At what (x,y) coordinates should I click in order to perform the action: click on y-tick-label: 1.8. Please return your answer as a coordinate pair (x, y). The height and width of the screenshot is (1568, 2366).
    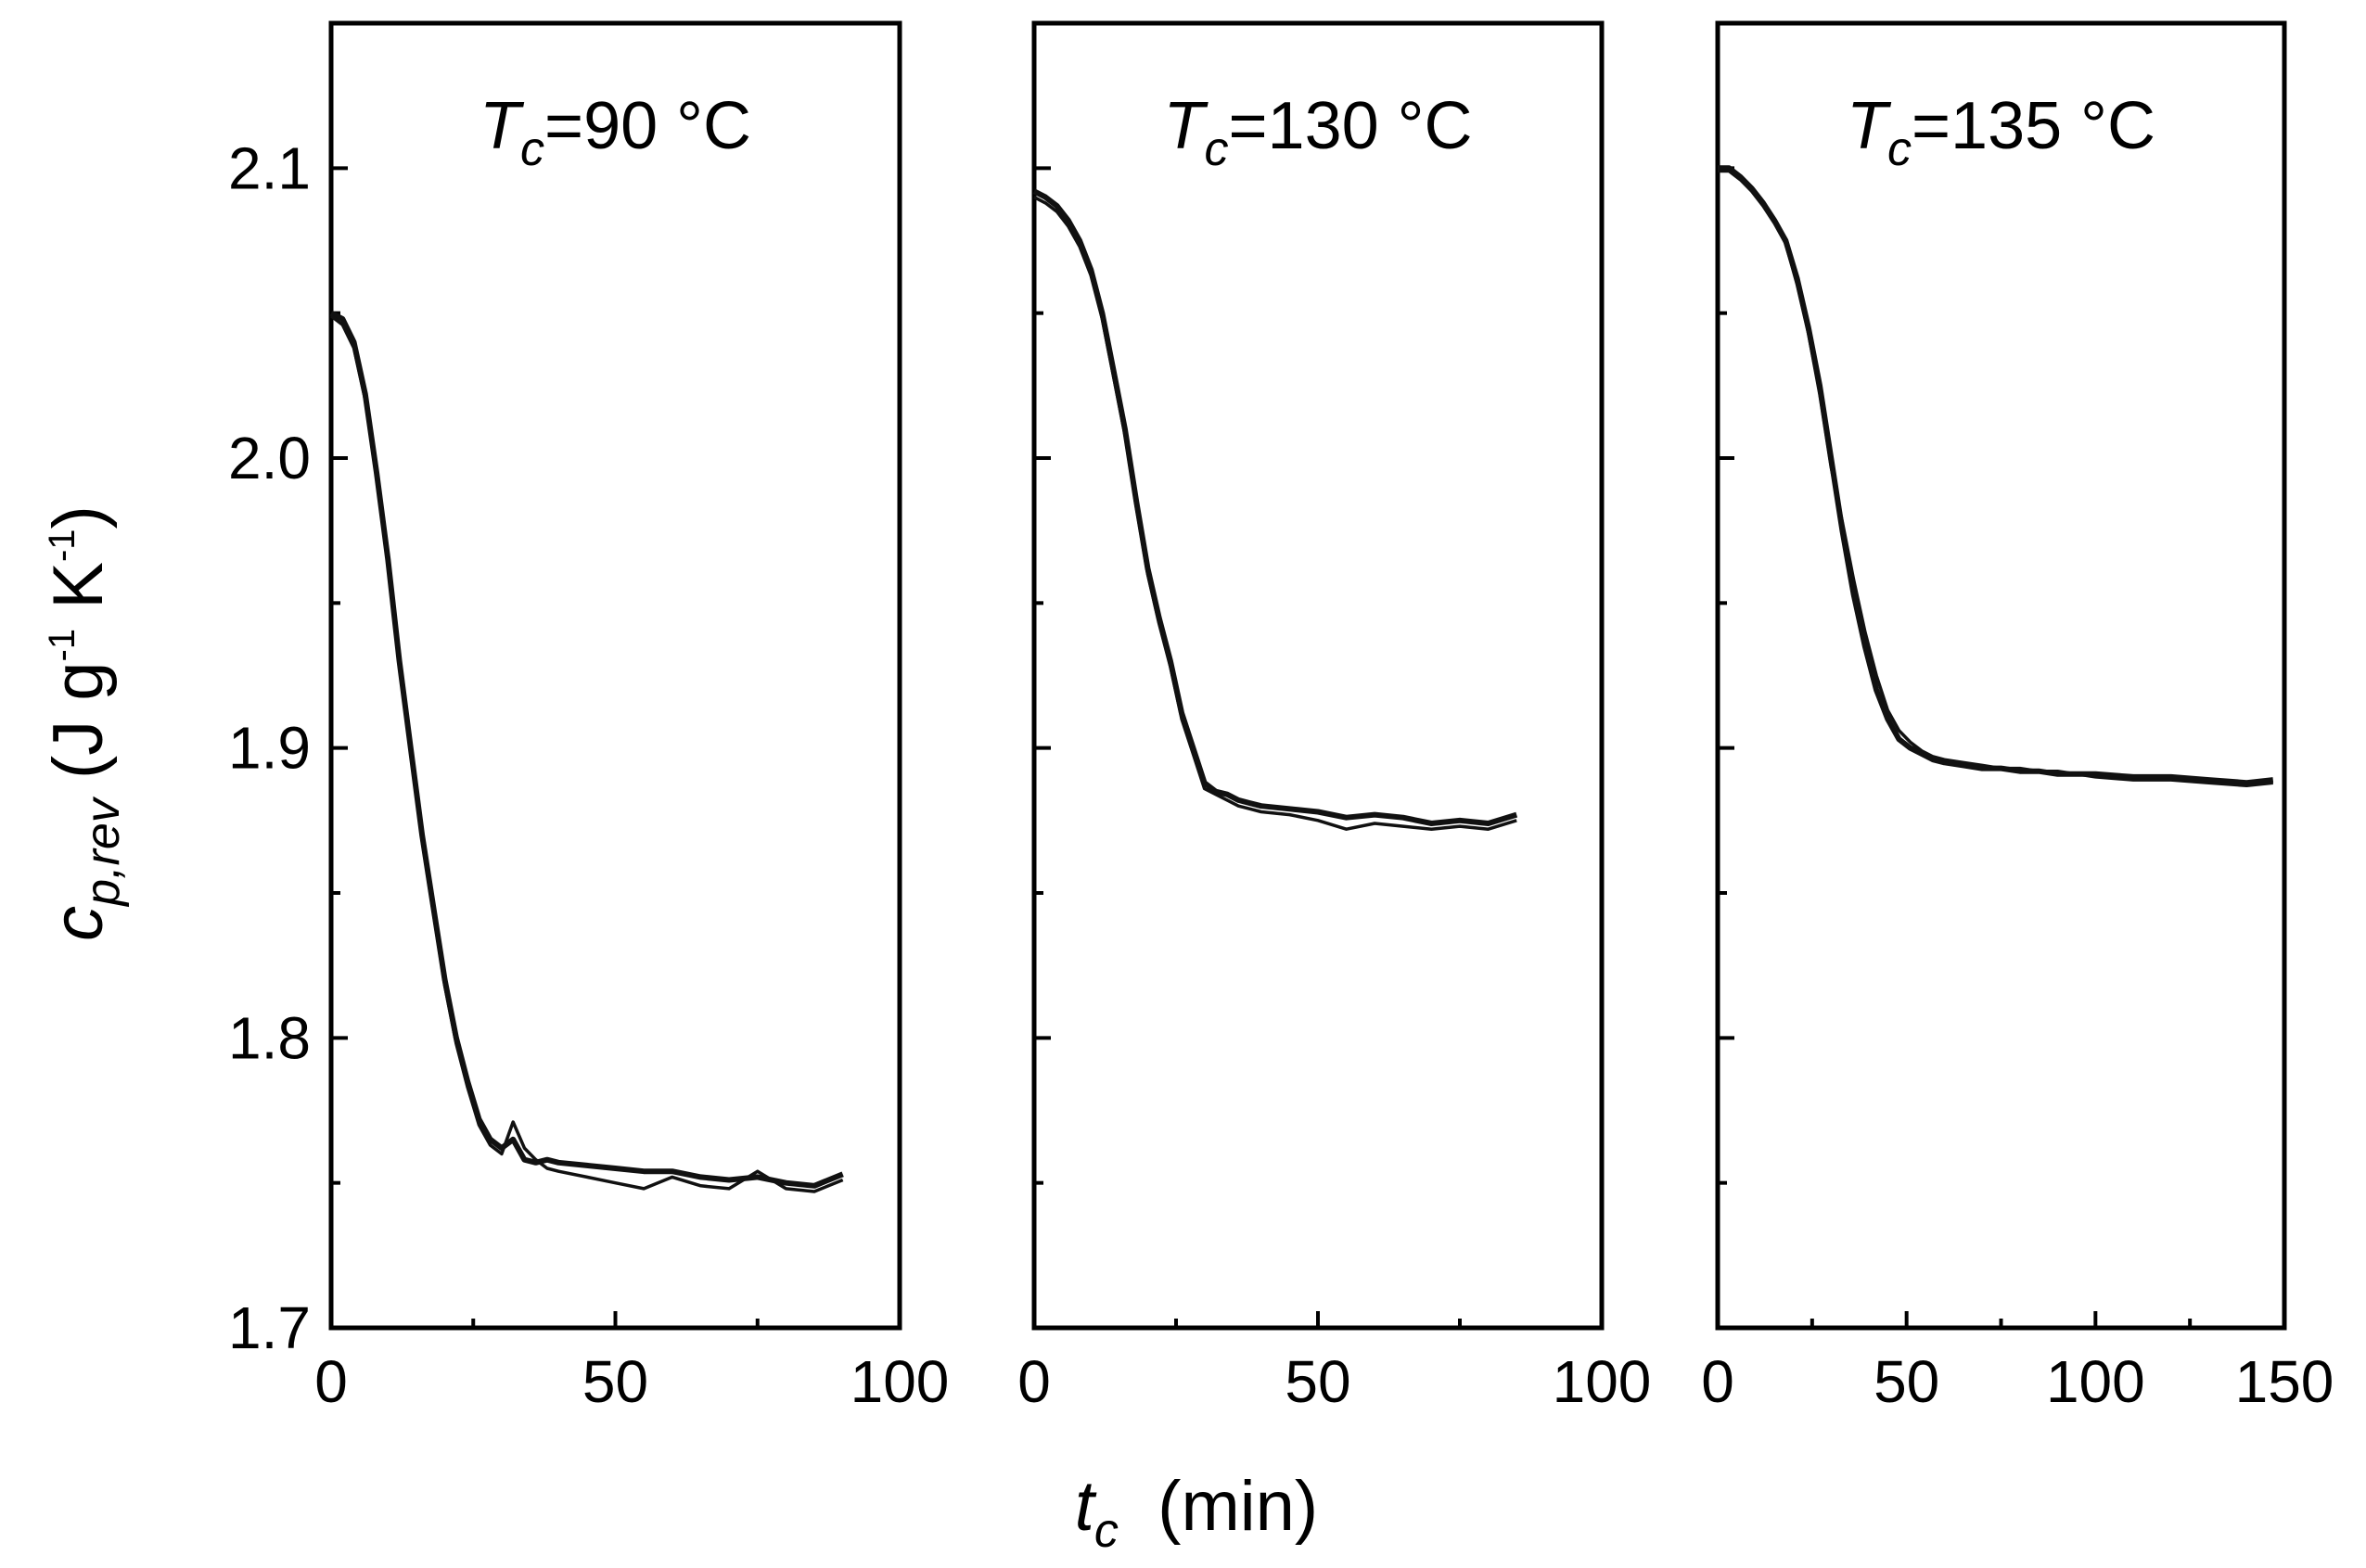
    Looking at the image, I should click on (269, 1037).